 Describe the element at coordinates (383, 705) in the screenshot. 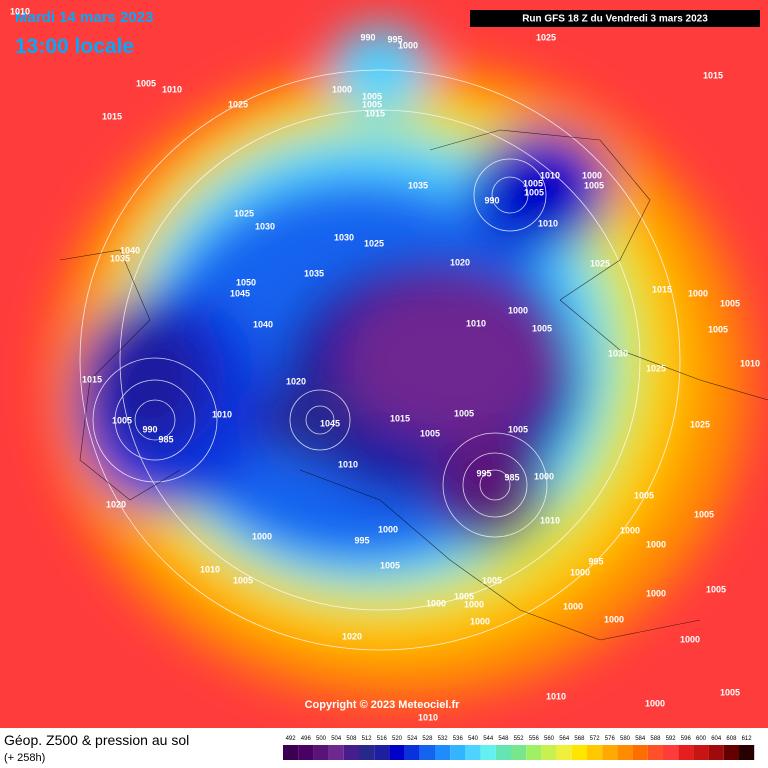

I see `copyright: Copyright © 2023 Meteociel.fr` at that location.